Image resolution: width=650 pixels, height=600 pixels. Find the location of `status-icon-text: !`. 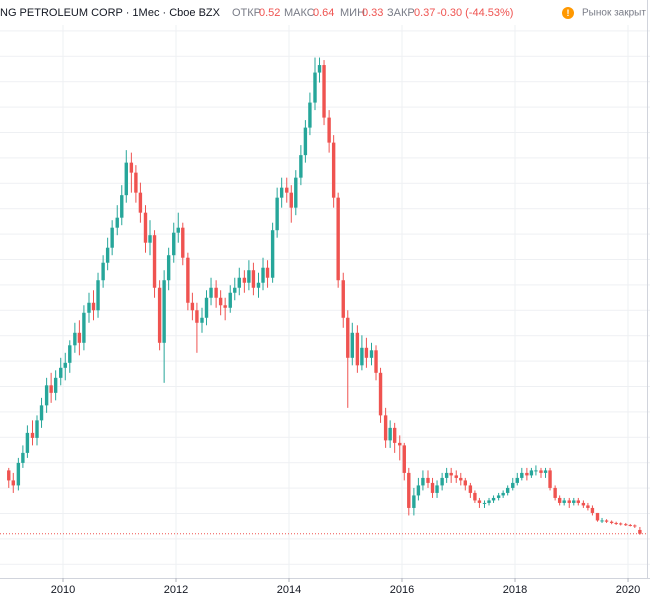

status-icon-text: ! is located at coordinates (568, 13).